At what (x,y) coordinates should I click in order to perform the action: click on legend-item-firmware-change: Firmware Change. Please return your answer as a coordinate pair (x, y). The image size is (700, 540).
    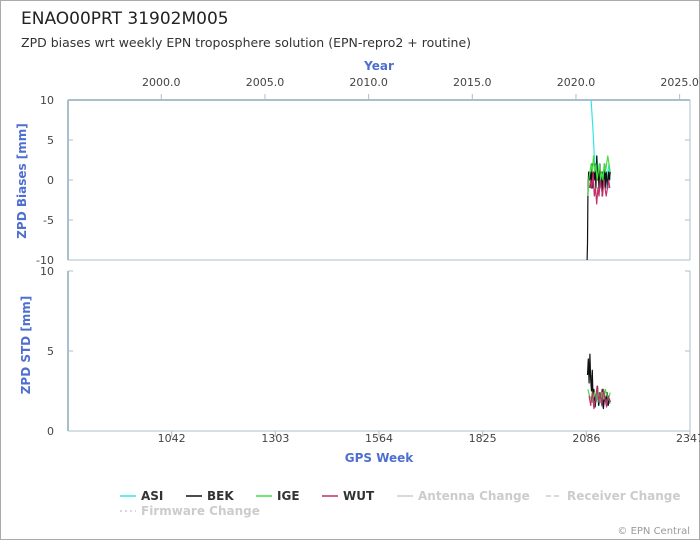
    Looking at the image, I should click on (200, 511).